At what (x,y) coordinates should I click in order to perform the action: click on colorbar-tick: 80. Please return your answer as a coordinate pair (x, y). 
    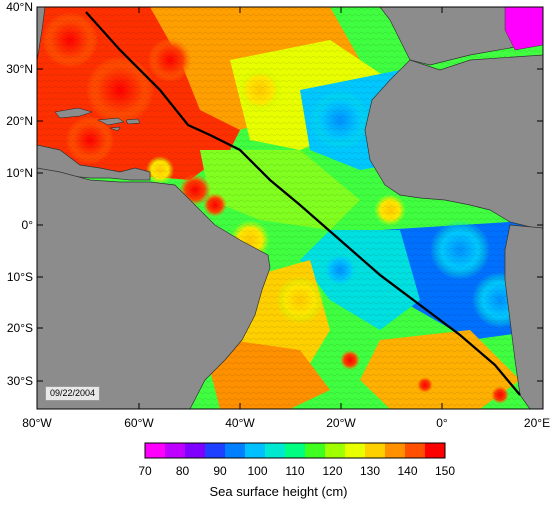
    Looking at the image, I should click on (183, 471).